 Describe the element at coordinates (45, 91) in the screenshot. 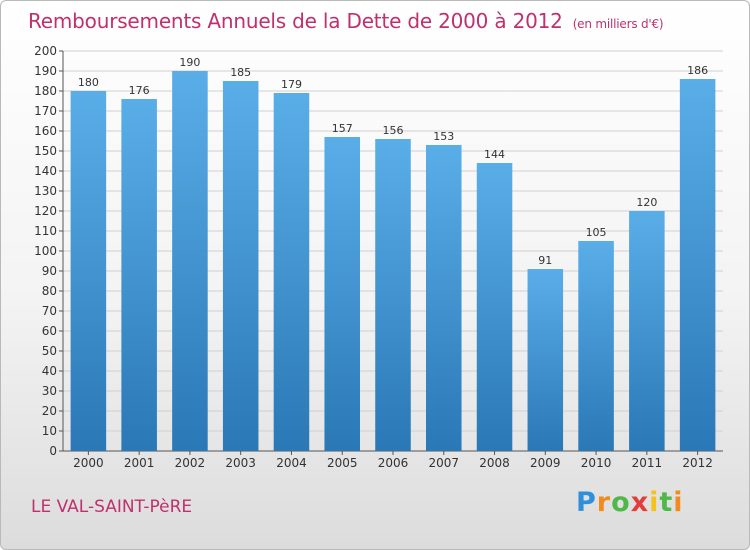

I see `y-tick-label: 180` at that location.